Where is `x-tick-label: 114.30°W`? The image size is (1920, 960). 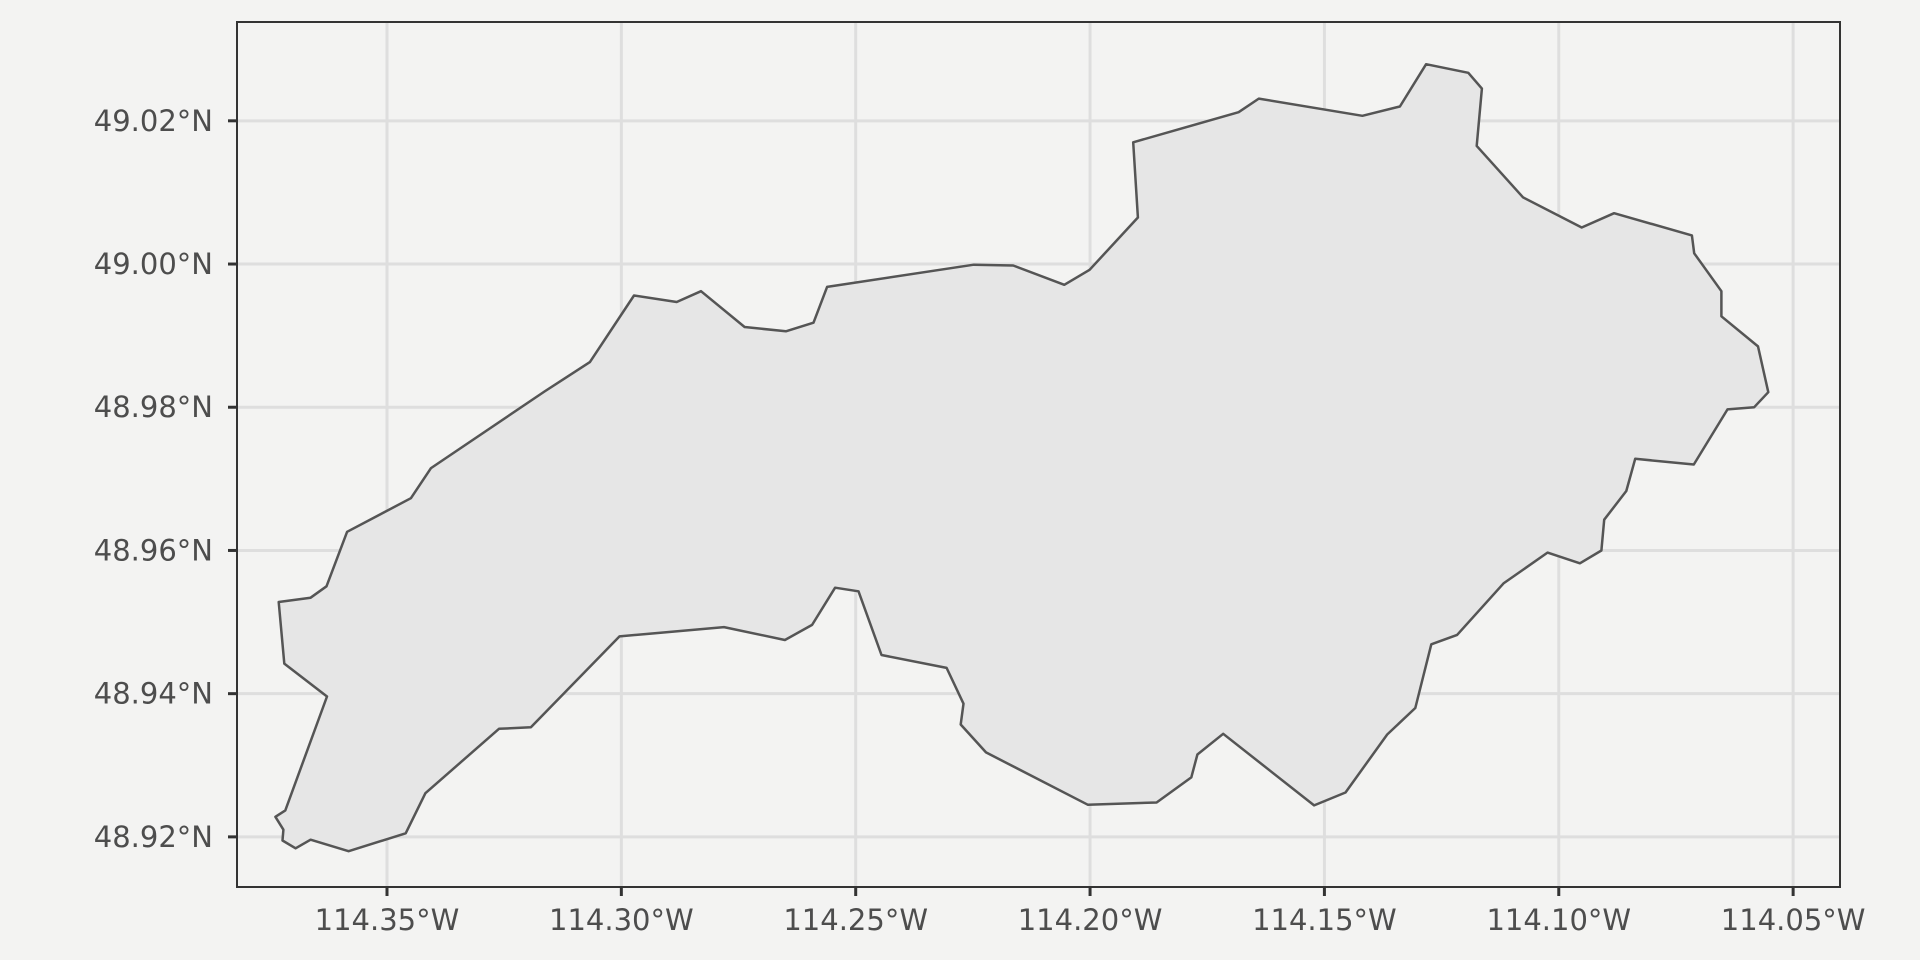
x-tick-label: 114.30°W is located at coordinates (621, 920).